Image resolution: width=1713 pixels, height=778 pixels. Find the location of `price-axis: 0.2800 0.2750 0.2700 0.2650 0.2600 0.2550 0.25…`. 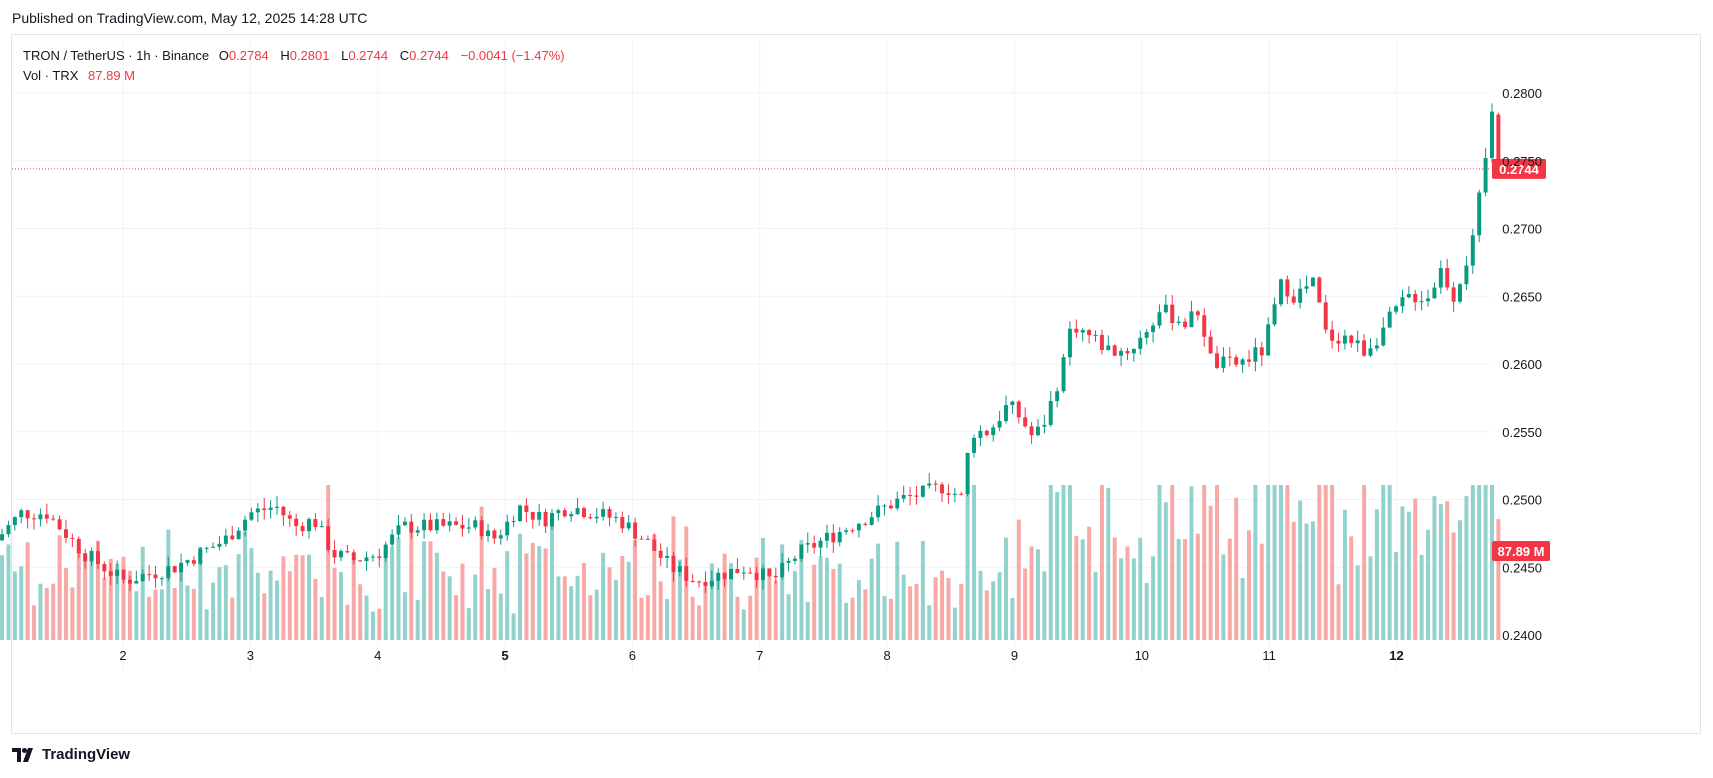

price-axis: 0.2800 0.2750 0.2700 0.2650 0.2600 0.2550 0.25… is located at coordinates (1522, 364).